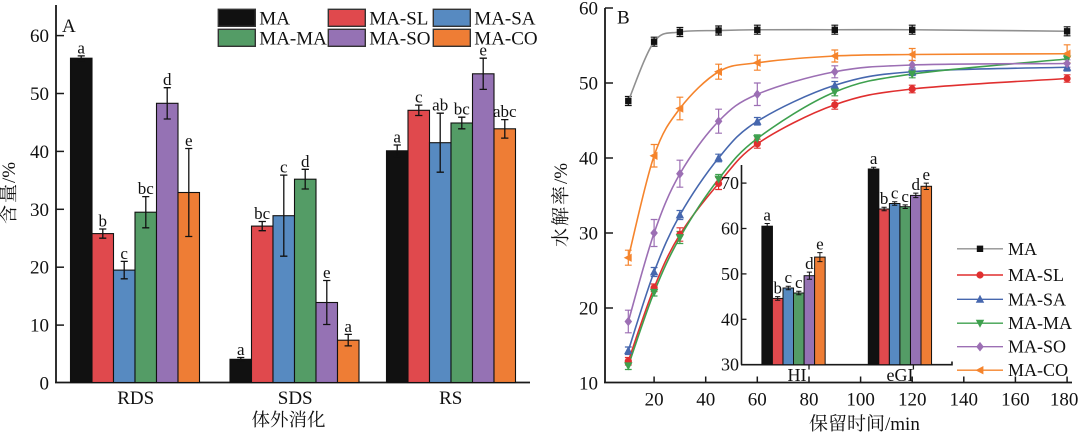 The height and width of the screenshot is (439, 1080). Describe the element at coordinates (1015, 400) in the screenshot. I see `svg-text: 160` at that location.